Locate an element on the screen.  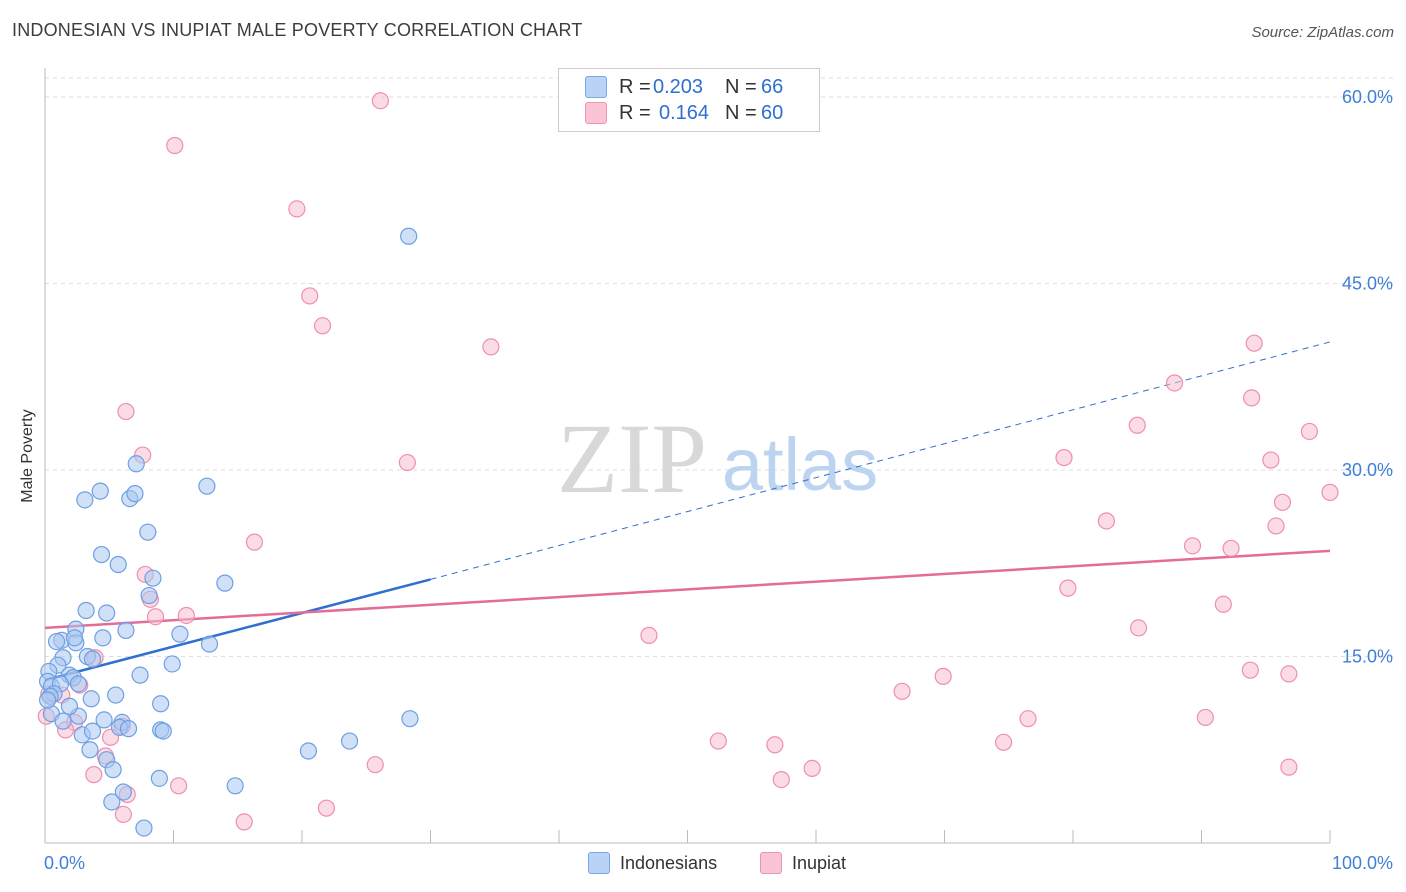
legend: R = 0.203 N = 66 R = 0.164 N = 60 is located at coordinates (689, 100).